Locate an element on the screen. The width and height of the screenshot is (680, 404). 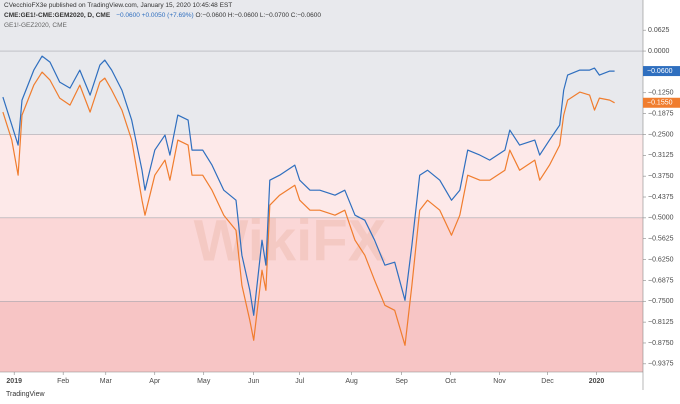
x-tick-label: Sep is located at coordinates (401, 381).